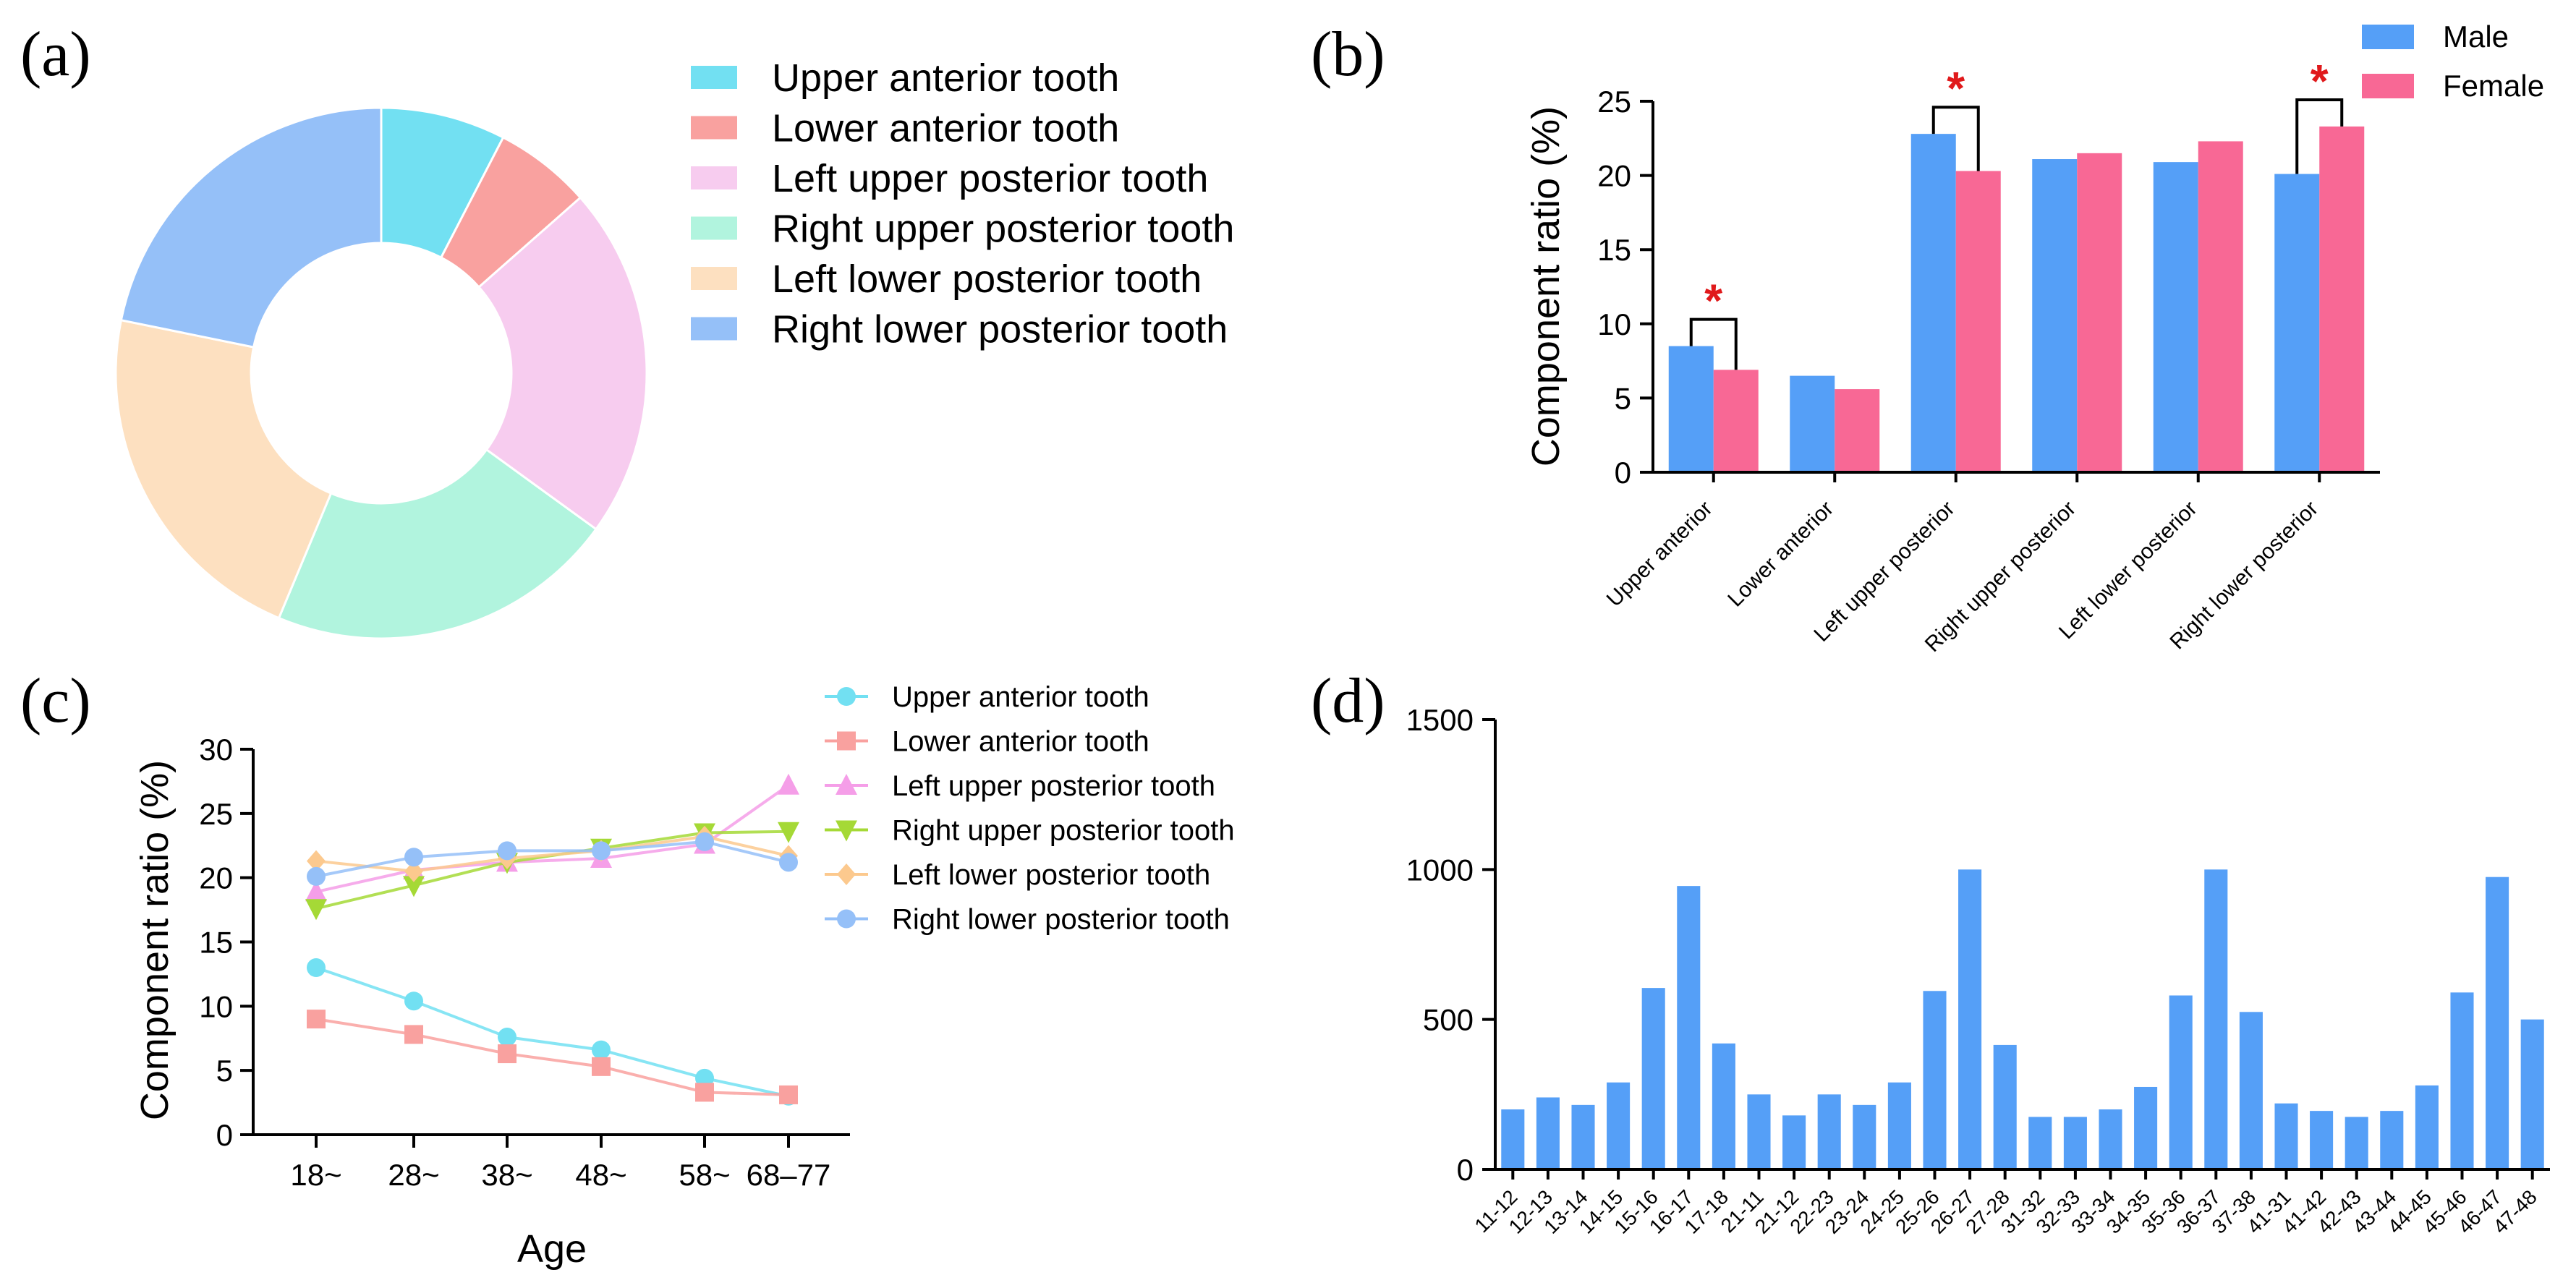 This screenshot has height=1288, width=2576. What do you see at coordinates (846, 741) in the screenshot?
I see `legend-marker-lower-anterior-tooth` at bounding box center [846, 741].